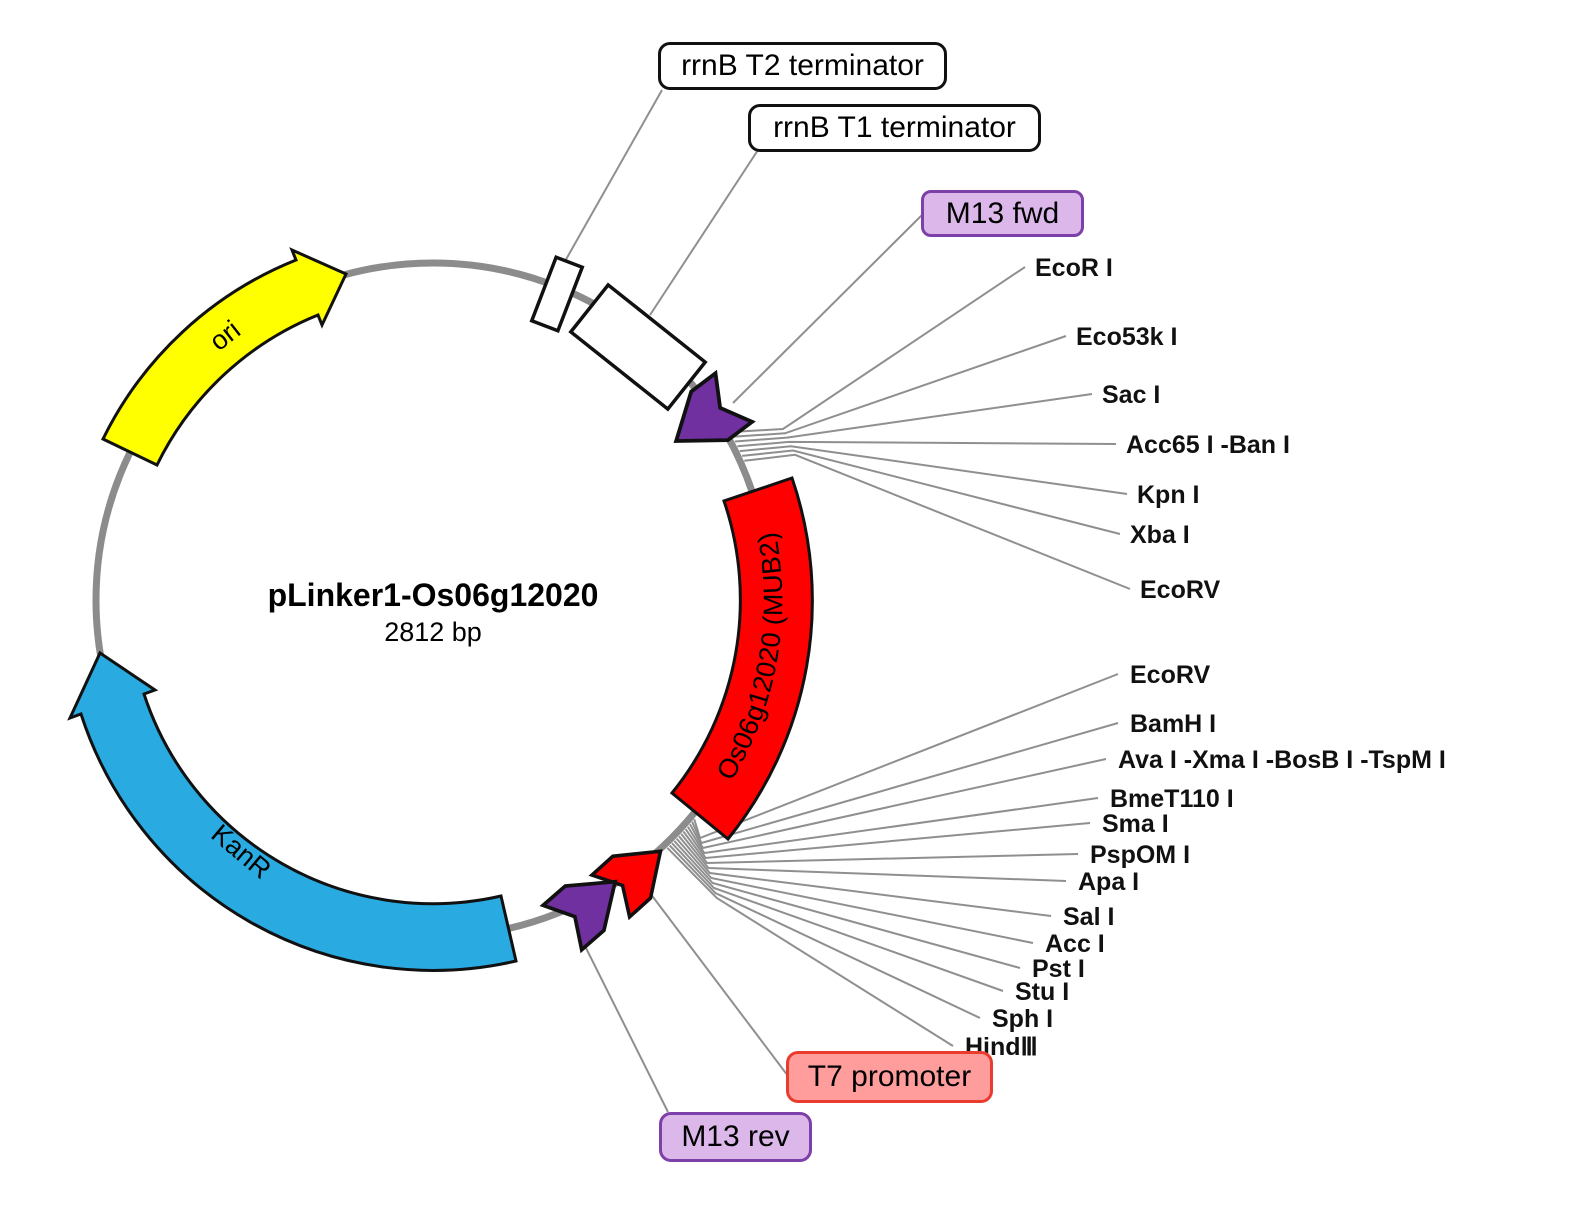  I want to click on site-label-kpn-i: Kpn I, so click(1168, 495).